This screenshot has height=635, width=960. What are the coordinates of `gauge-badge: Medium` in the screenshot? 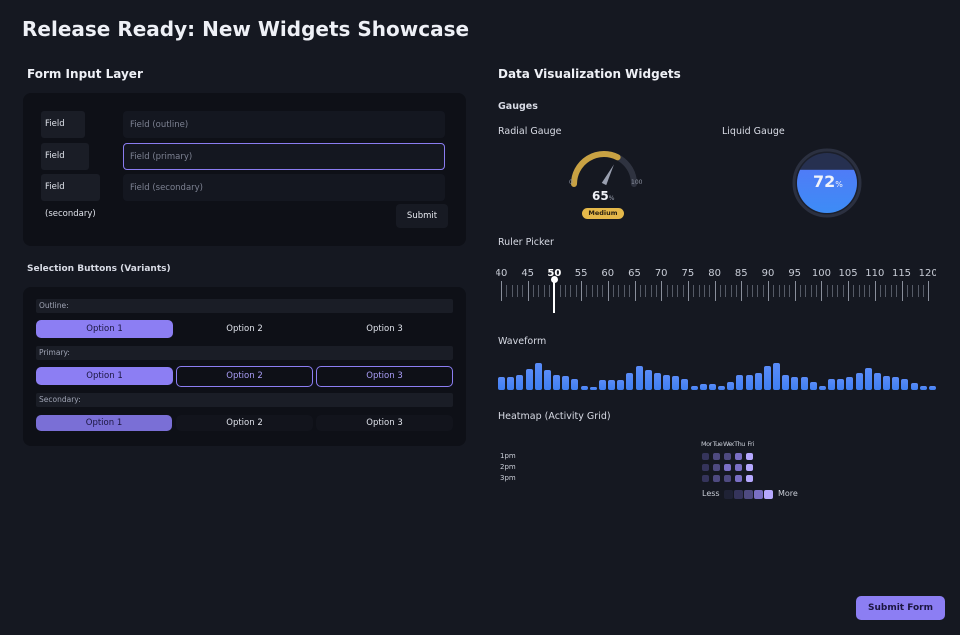 It's located at (603, 213).